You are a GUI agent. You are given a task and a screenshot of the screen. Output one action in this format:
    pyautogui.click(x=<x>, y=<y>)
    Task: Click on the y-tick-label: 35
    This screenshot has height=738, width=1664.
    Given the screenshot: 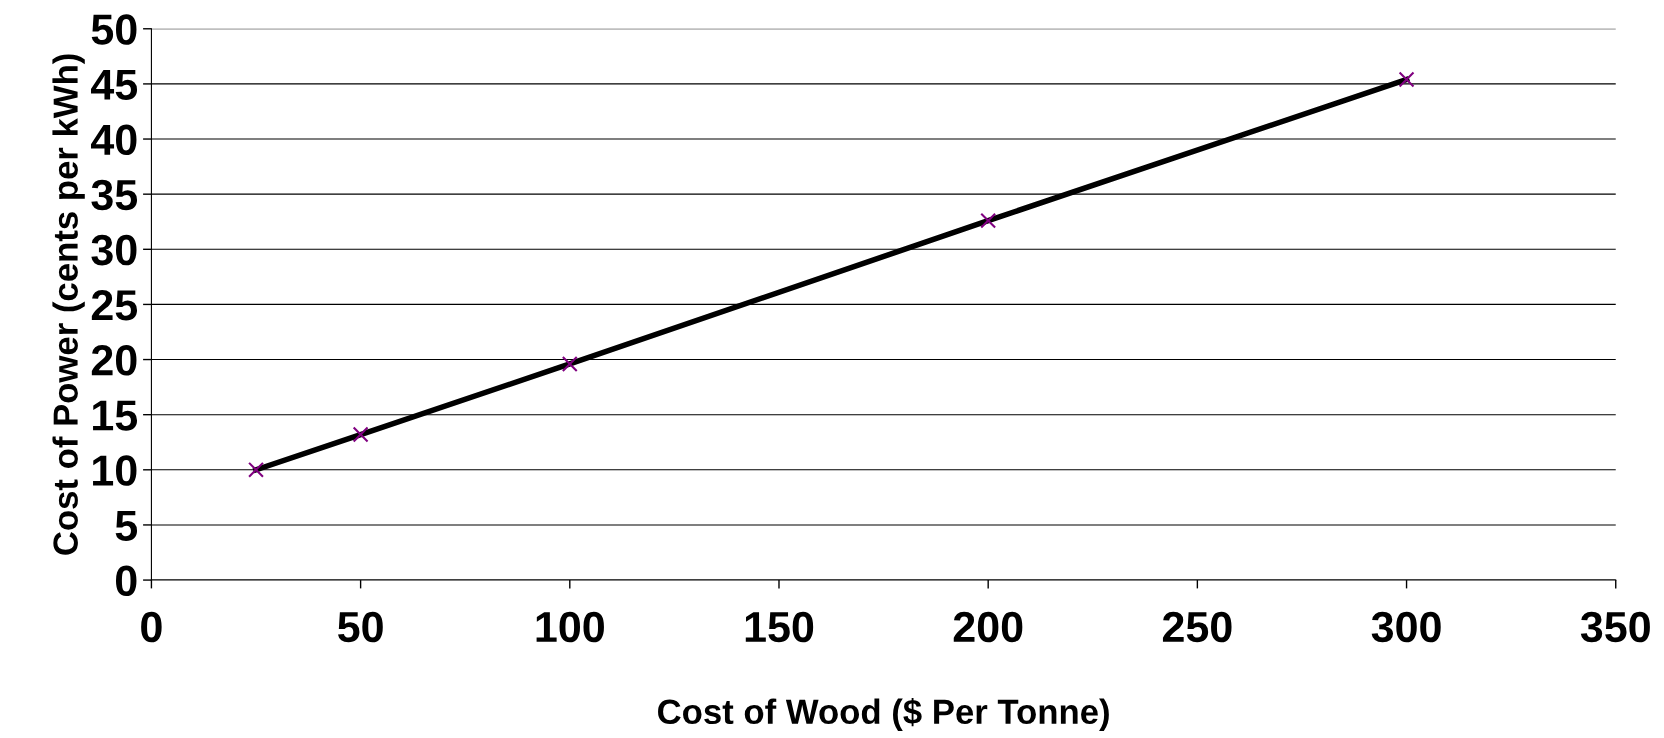 What is the action you would take?
    pyautogui.click(x=114, y=195)
    